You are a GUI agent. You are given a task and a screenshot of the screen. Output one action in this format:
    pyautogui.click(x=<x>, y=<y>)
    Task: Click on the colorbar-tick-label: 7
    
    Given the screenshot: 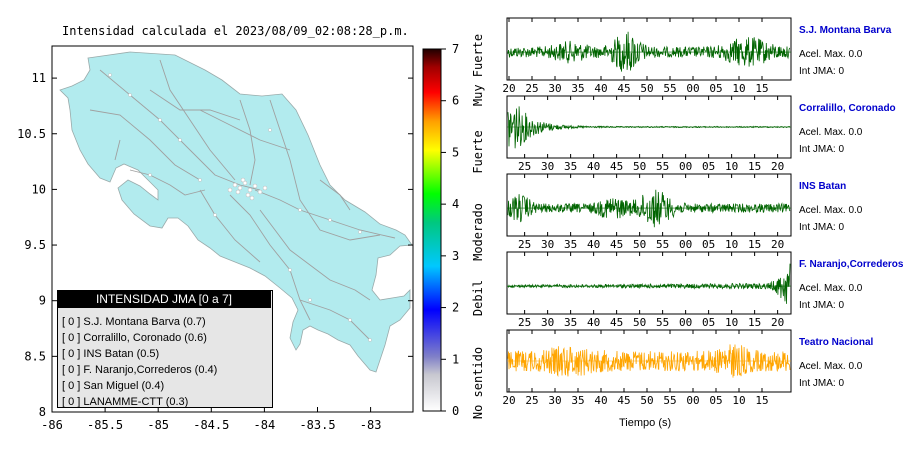 What is the action you would take?
    pyautogui.click(x=455, y=49)
    